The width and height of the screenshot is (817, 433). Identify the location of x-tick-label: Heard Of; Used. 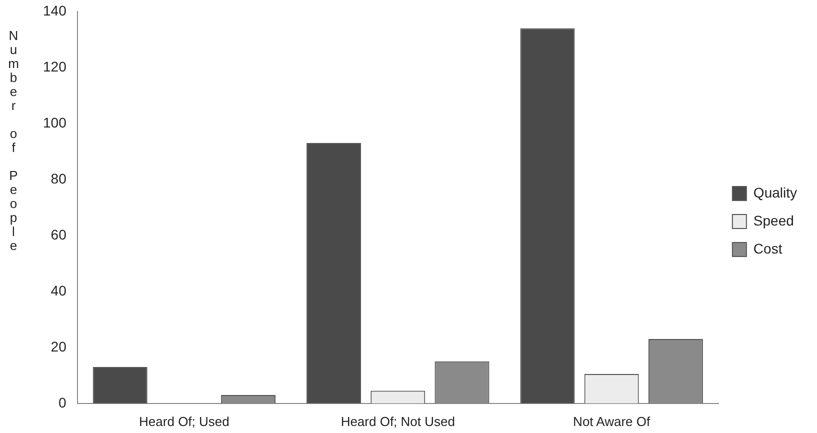
(184, 421).